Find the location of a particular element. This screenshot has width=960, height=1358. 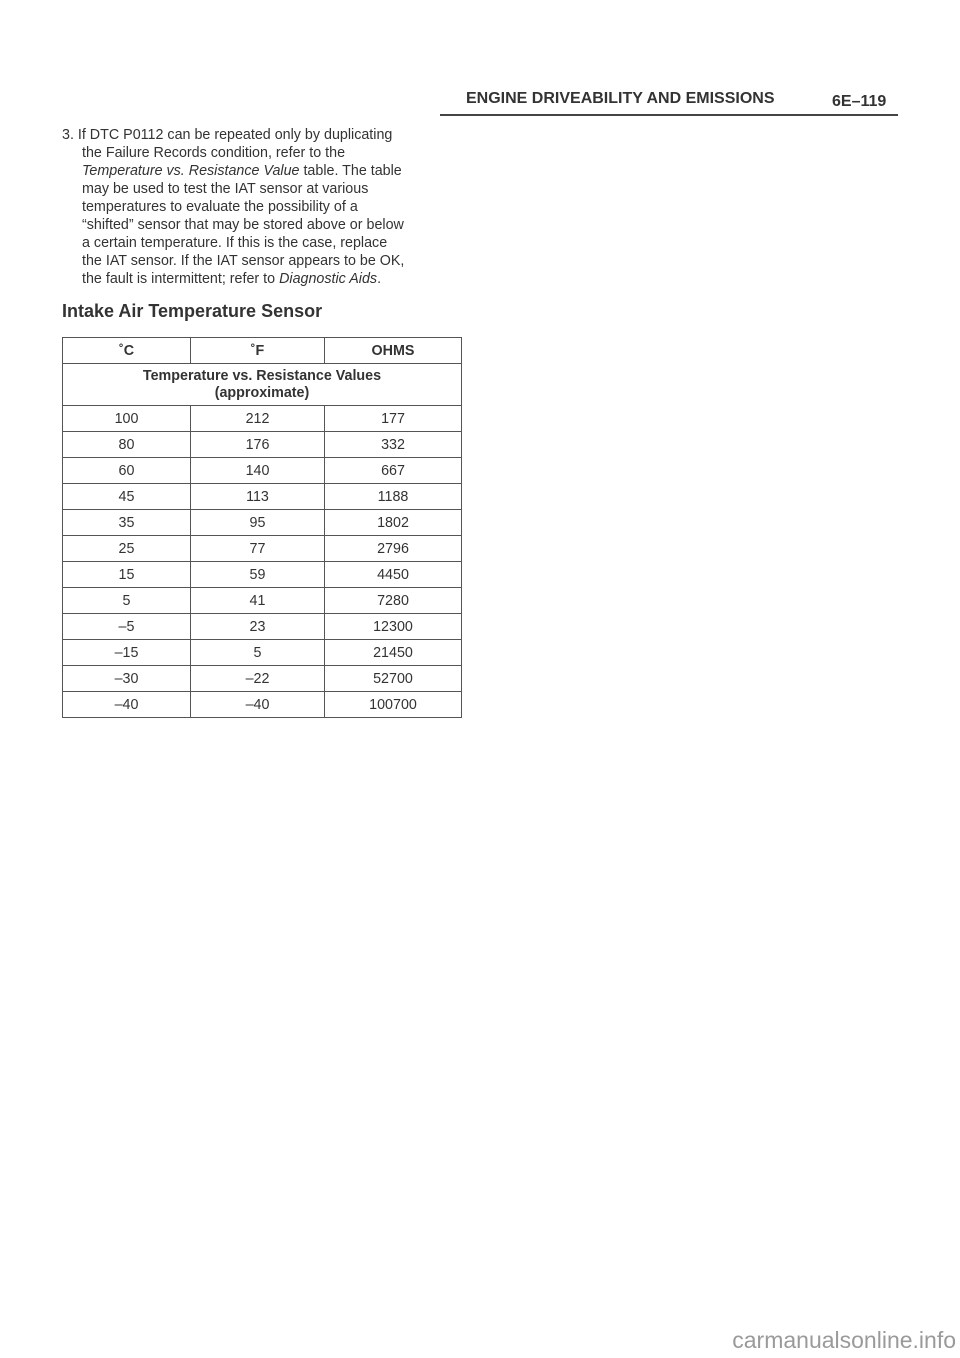

watermark: carmanualsonline.info is located at coordinates (844, 1340).